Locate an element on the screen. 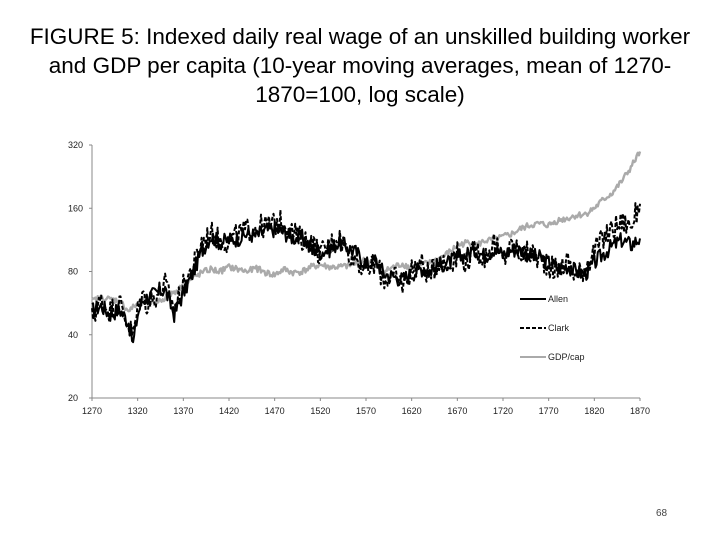 This screenshot has height=540, width=720. x-tick-label: 1270 is located at coordinates (92, 411).